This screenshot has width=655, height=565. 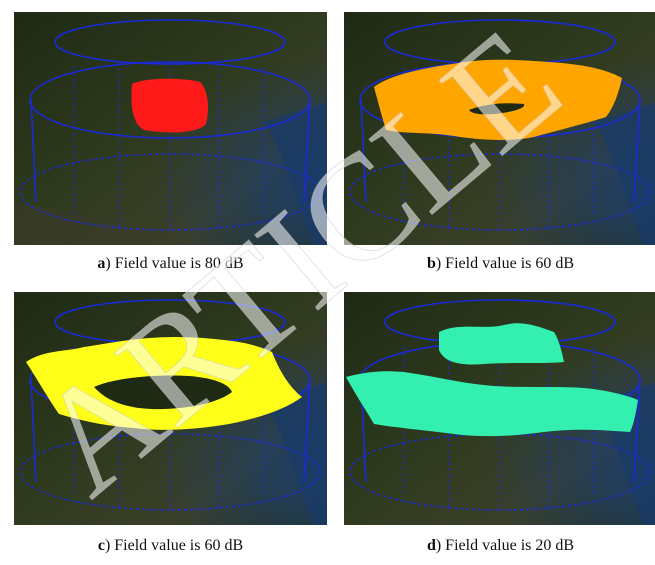 What do you see at coordinates (500, 545) in the screenshot?
I see `caption-d: d) Field value is 20 dB` at bounding box center [500, 545].